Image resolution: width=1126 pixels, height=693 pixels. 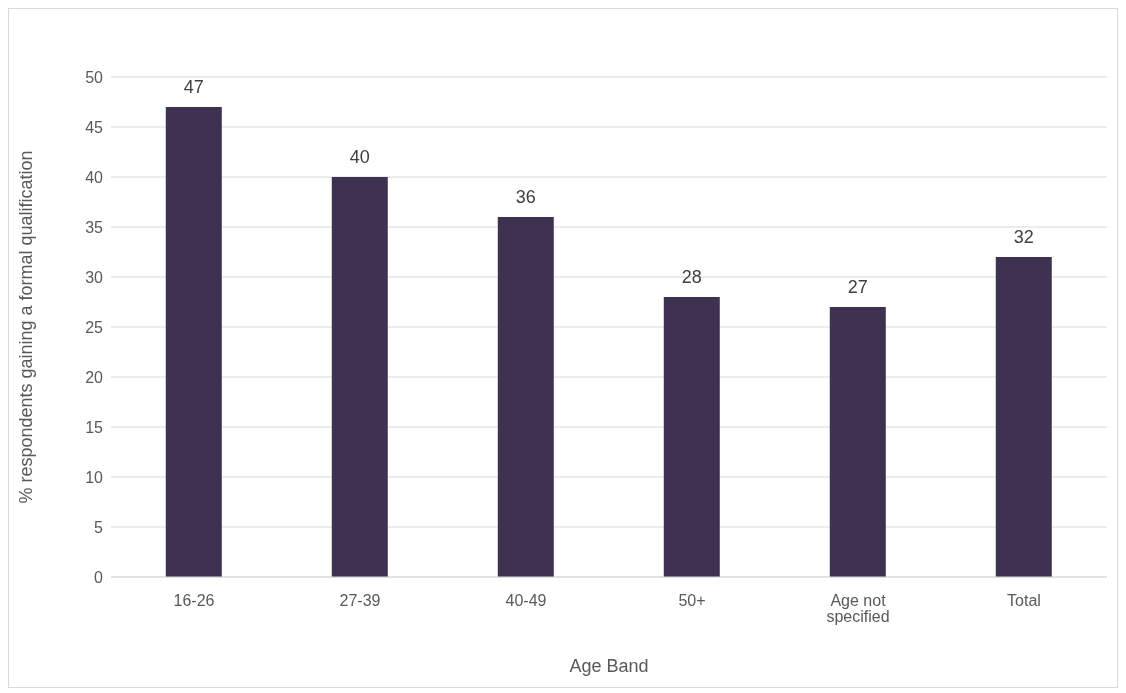 I want to click on y-tick-label: 20, so click(x=94, y=377).